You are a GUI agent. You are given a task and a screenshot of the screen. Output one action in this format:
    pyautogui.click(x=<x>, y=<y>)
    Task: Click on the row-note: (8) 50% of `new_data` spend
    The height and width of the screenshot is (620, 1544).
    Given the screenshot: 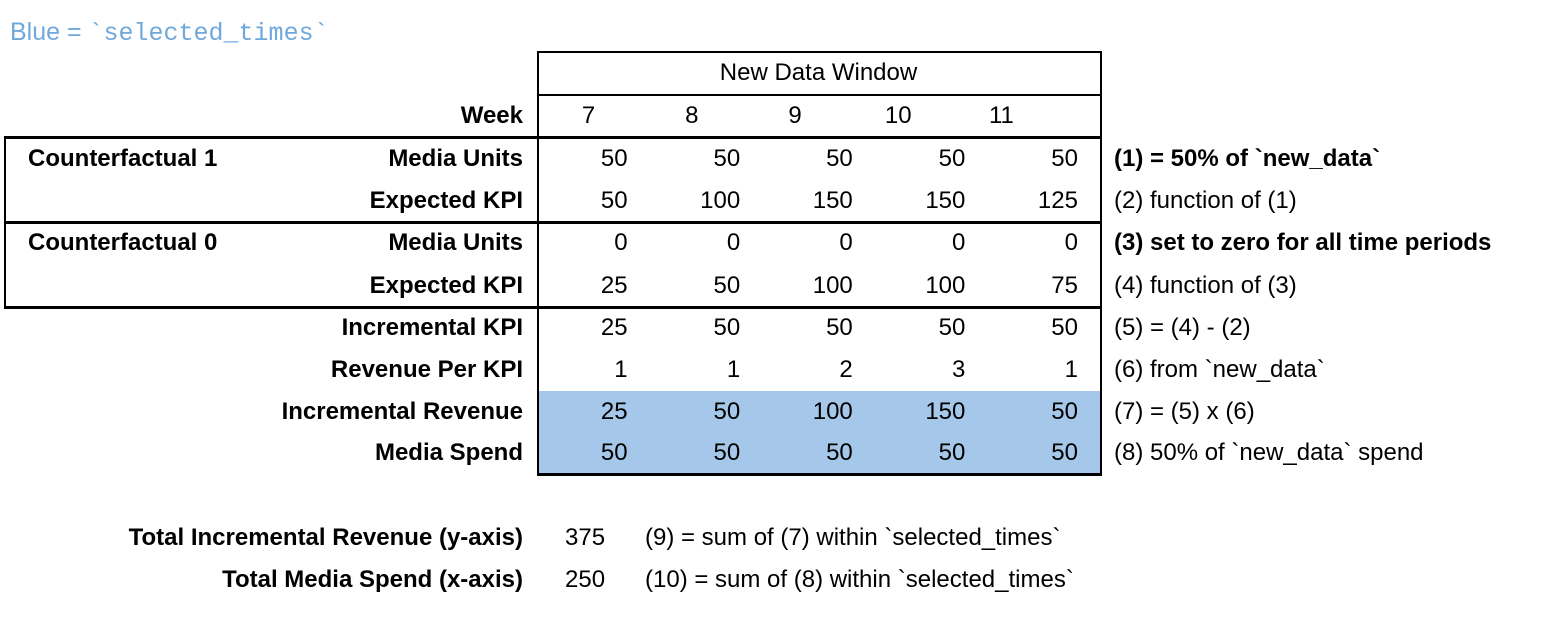 What is the action you would take?
    pyautogui.click(x=1269, y=452)
    